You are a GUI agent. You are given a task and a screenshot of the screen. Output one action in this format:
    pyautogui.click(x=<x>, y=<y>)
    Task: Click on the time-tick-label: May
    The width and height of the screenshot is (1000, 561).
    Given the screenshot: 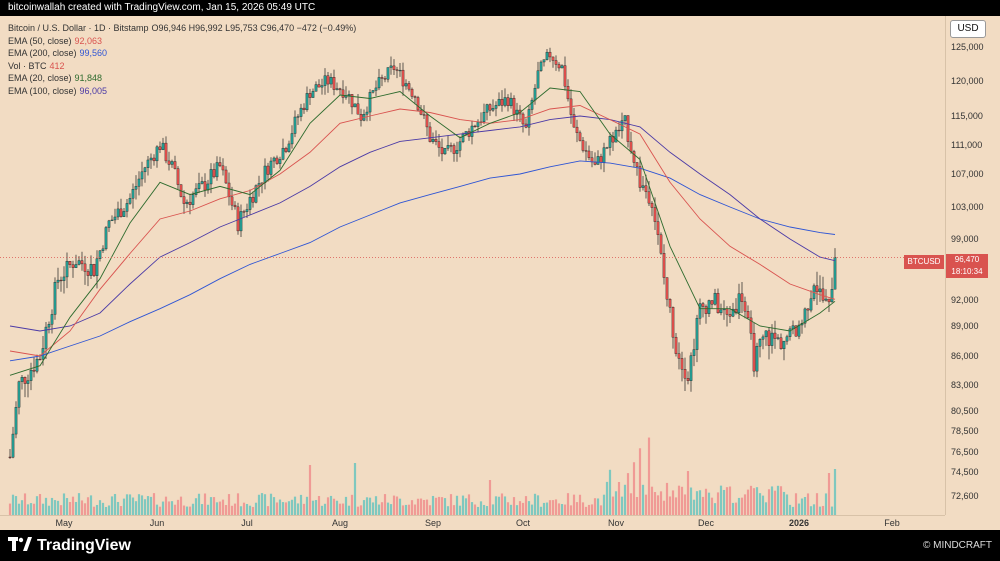 What is the action you would take?
    pyautogui.click(x=64, y=523)
    